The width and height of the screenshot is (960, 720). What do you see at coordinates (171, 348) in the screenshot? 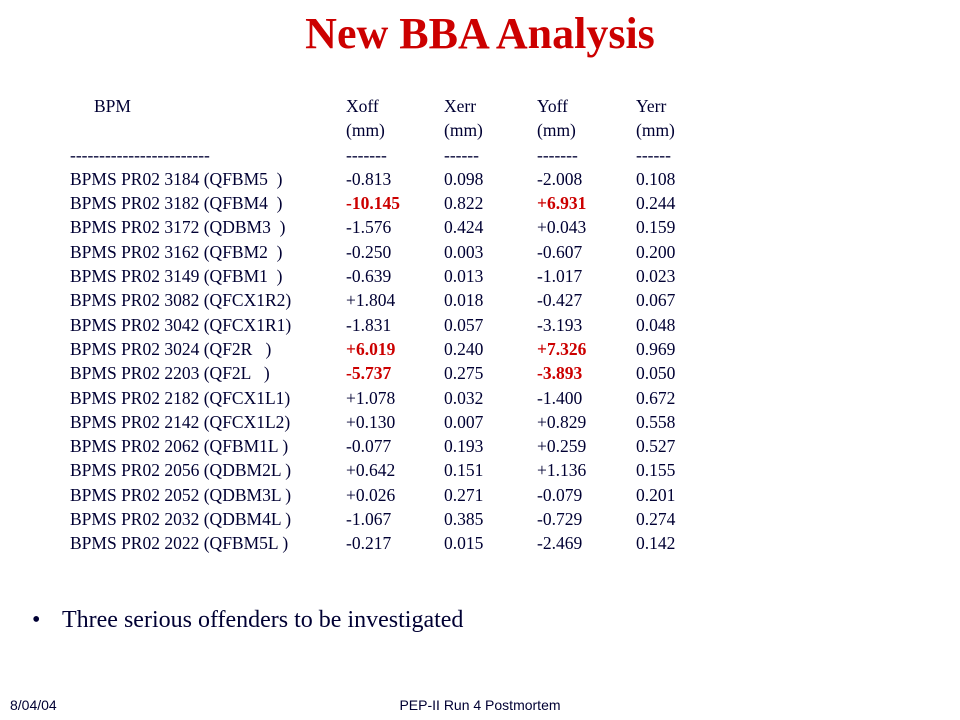
I see `cell-bpm: BPMS PR02 3024 (QF2R )` at bounding box center [171, 348].